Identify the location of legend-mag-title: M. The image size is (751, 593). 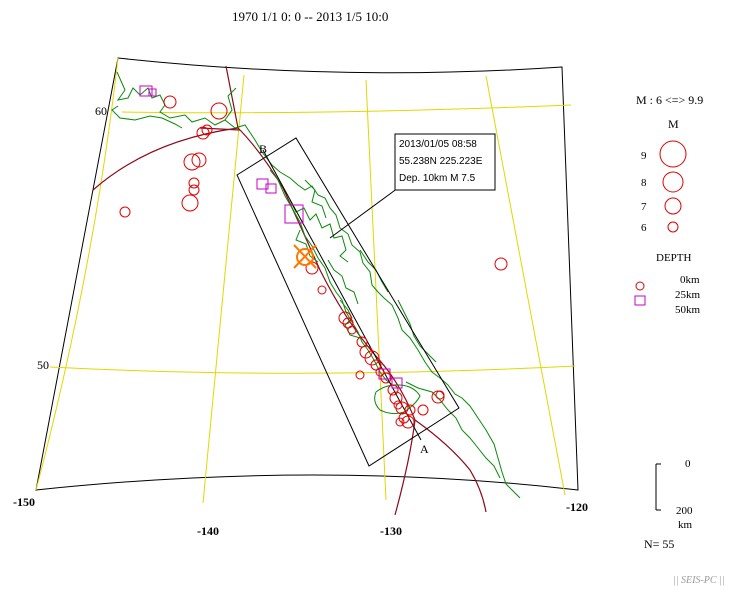
(673, 124).